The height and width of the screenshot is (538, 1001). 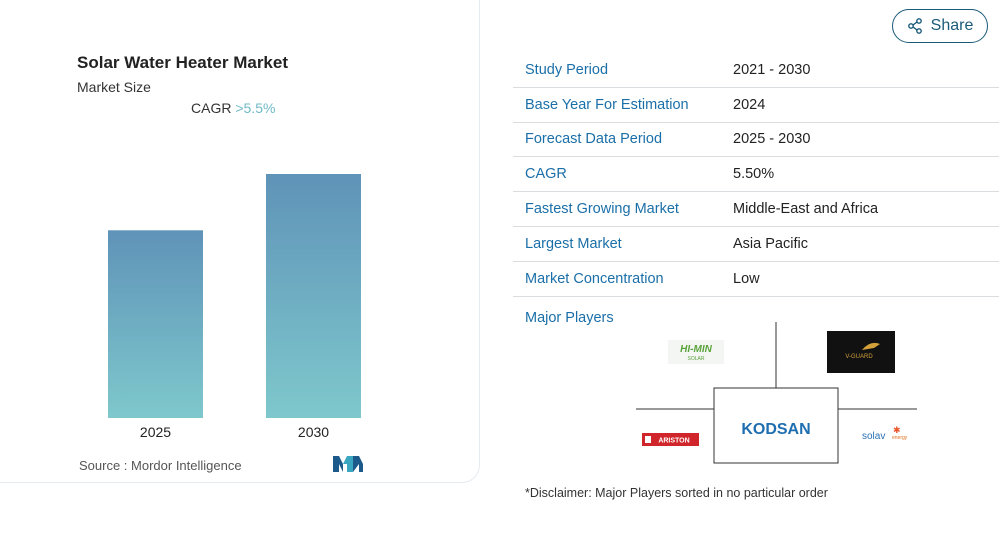 What do you see at coordinates (607, 104) in the screenshot?
I see `info-row-label: Base Year For Estimation` at bounding box center [607, 104].